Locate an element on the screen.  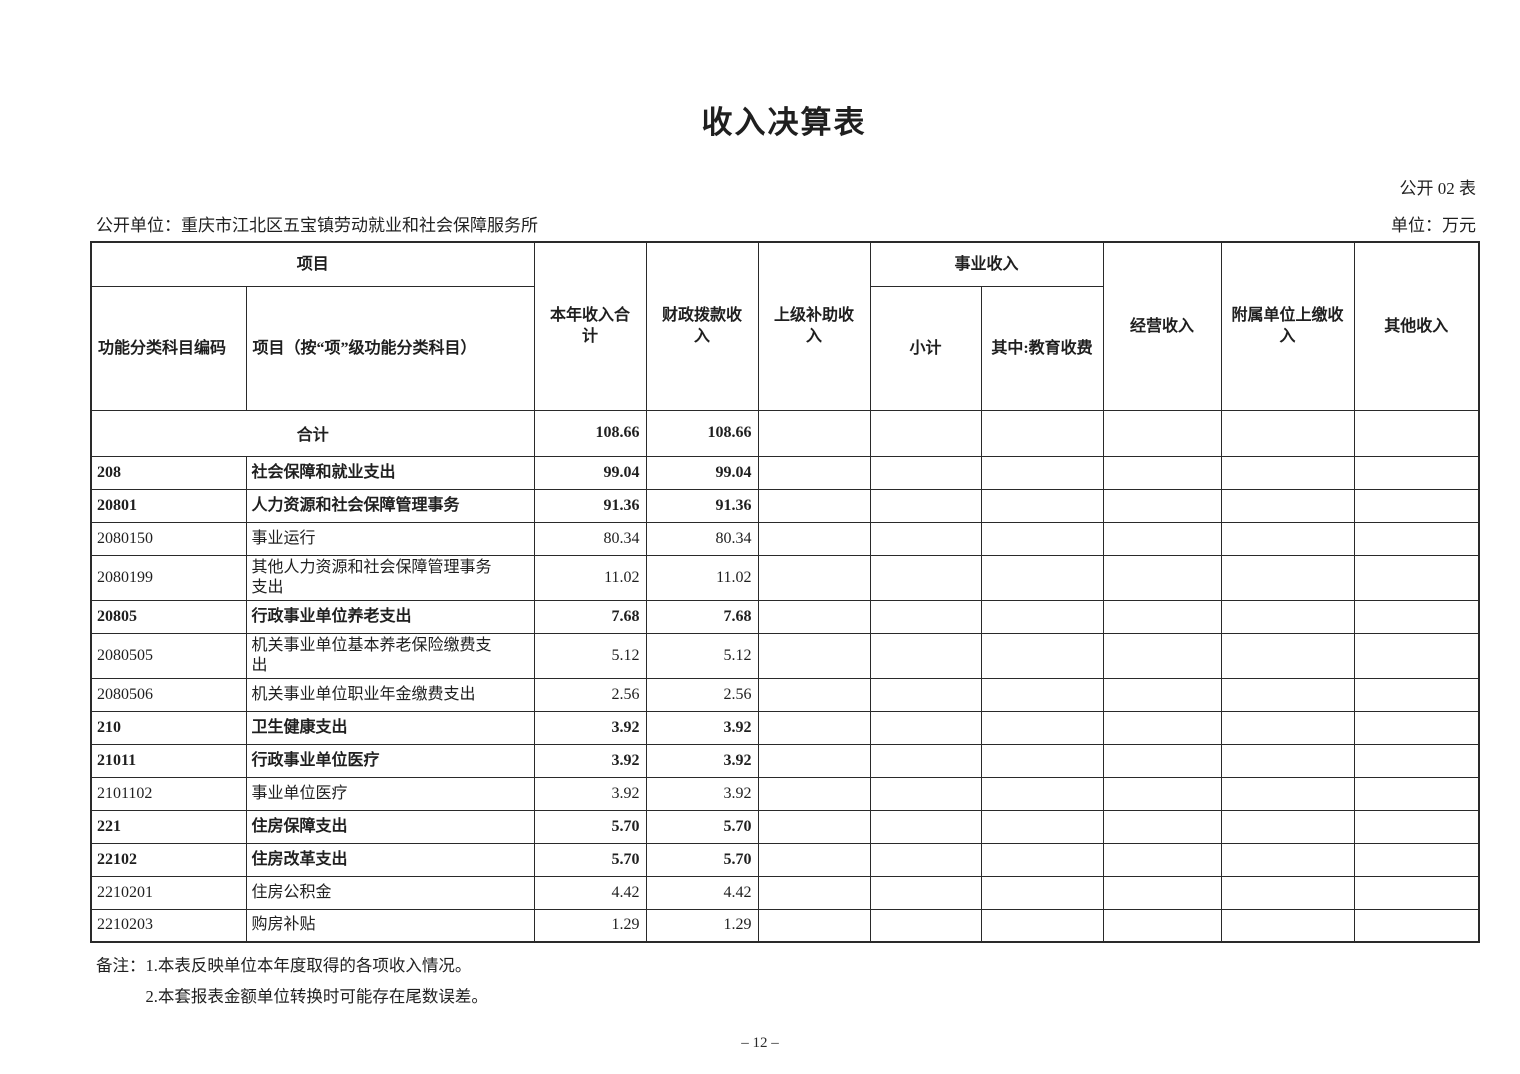
total-income-cell: 1.29 is located at coordinates (590, 925).